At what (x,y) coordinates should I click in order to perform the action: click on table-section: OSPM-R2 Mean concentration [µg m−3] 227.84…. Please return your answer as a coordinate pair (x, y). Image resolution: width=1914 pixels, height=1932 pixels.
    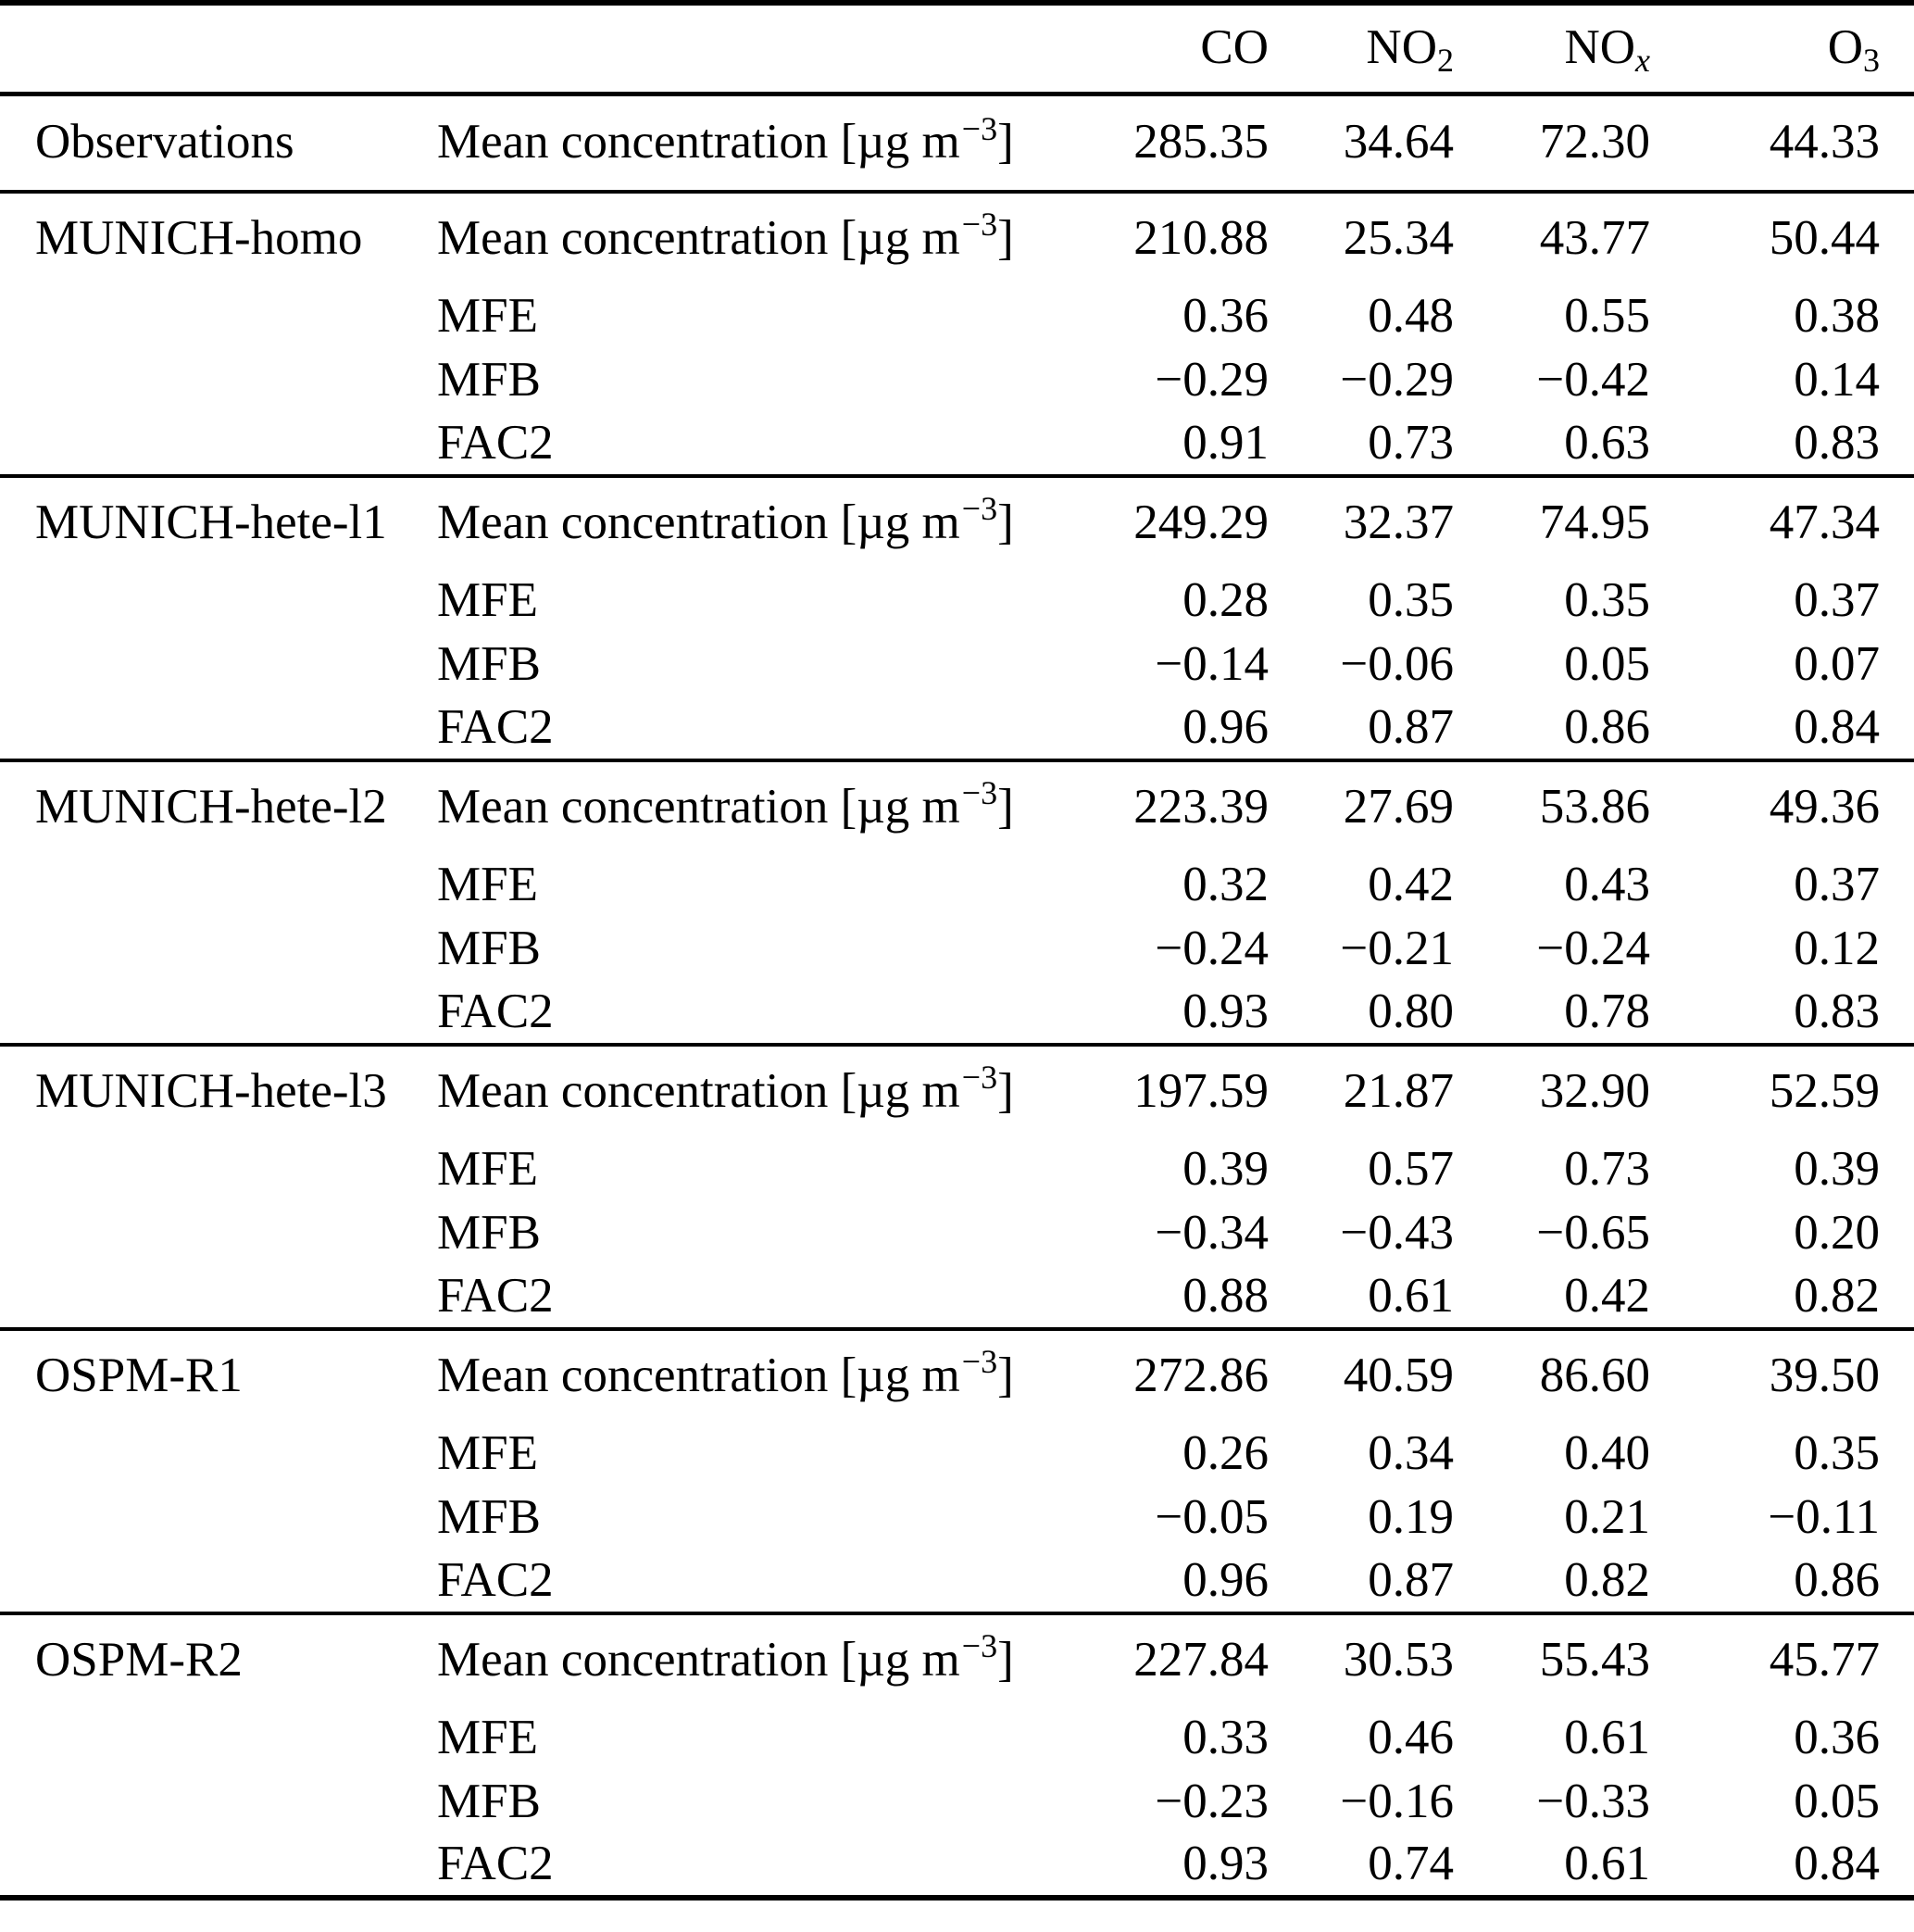
    Looking at the image, I should click on (957, 1755).